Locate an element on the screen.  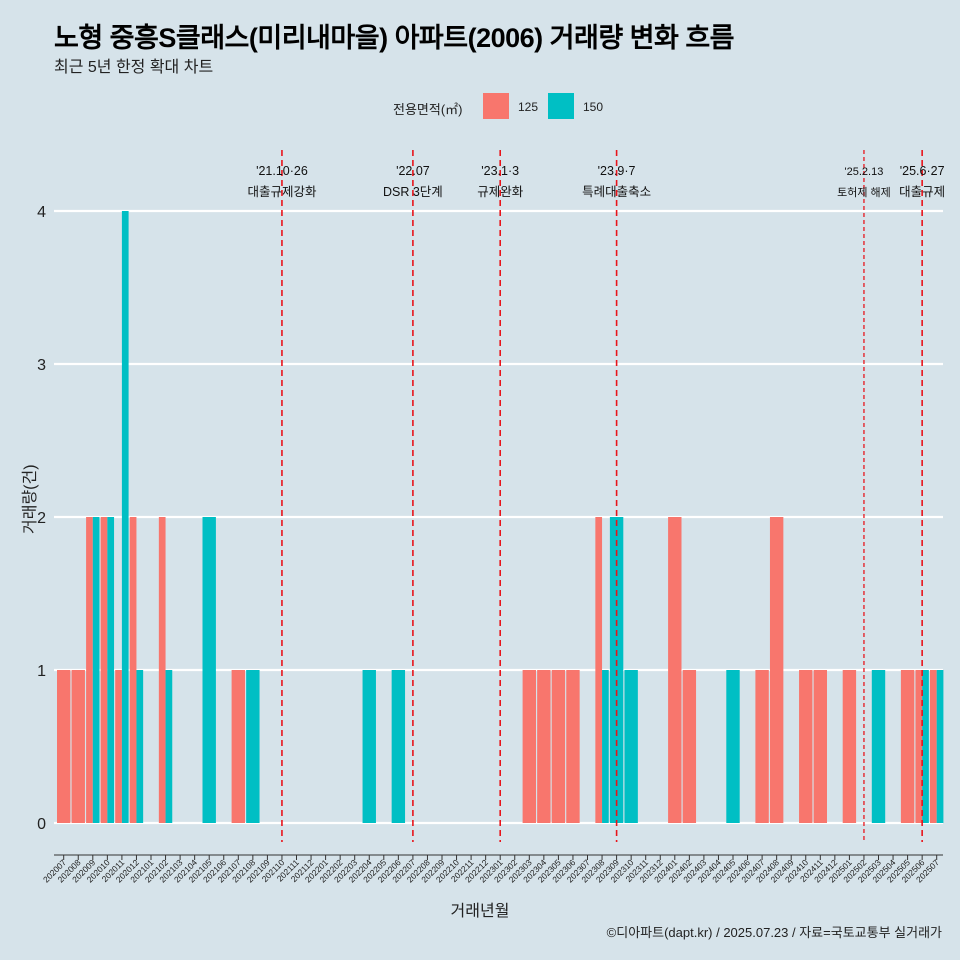
legend: 전용면적(㎡) 125 150 is located at coordinates (480, 107).